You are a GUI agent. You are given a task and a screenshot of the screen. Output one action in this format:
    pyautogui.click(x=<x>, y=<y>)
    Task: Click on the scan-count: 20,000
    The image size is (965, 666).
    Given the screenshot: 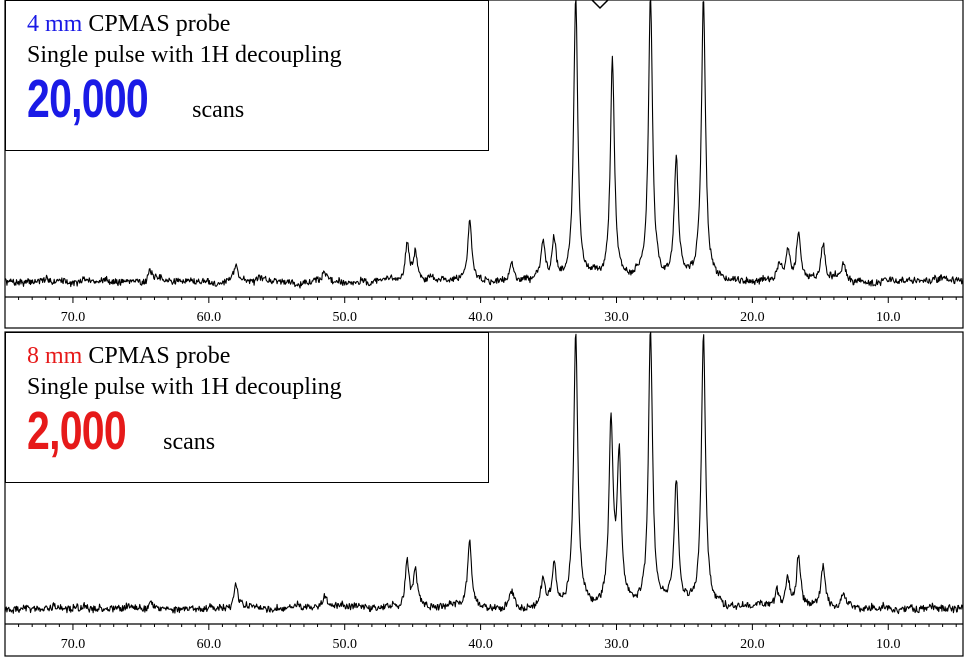 What is the action you would take?
    pyautogui.click(x=88, y=99)
    